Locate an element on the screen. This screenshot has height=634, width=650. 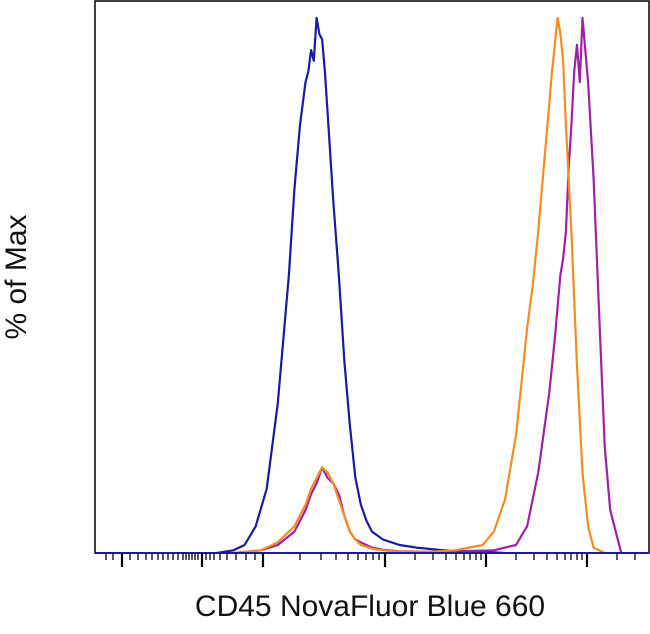
x-axis-label: CD45 NovaFluor Blue 660 is located at coordinates (370, 606).